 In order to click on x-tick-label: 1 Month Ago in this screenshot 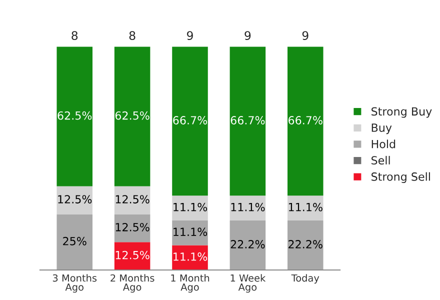, I will do `click(190, 283)`.